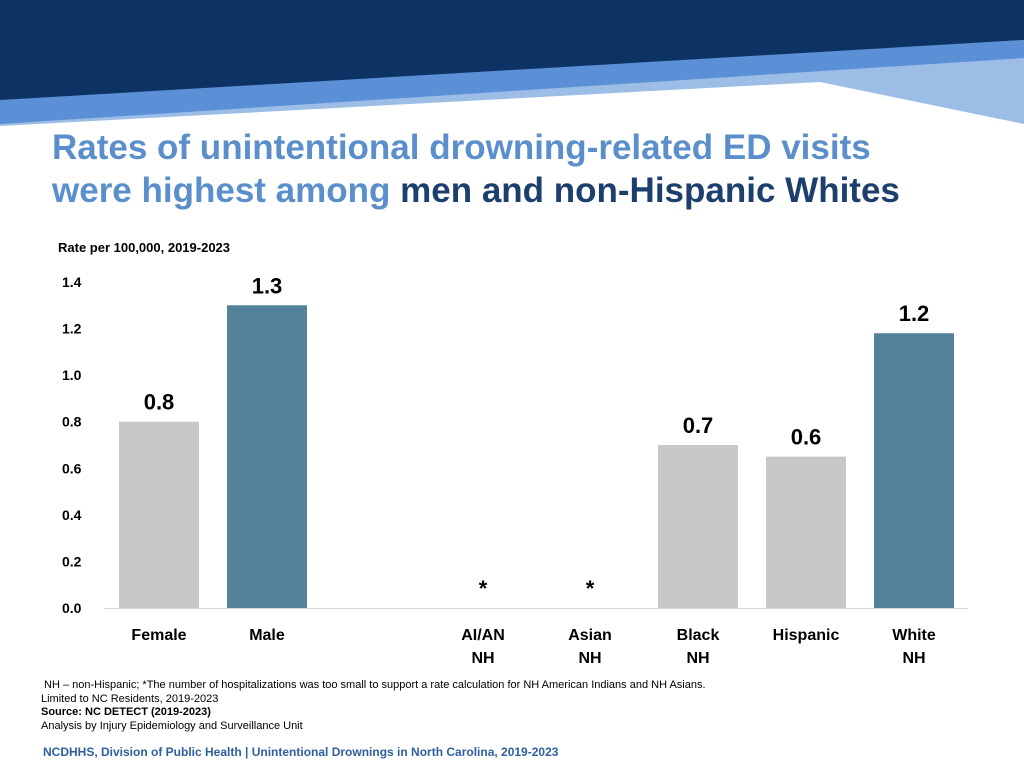 The height and width of the screenshot is (768, 1024). I want to click on header-blue-stripe, so click(512, 82).